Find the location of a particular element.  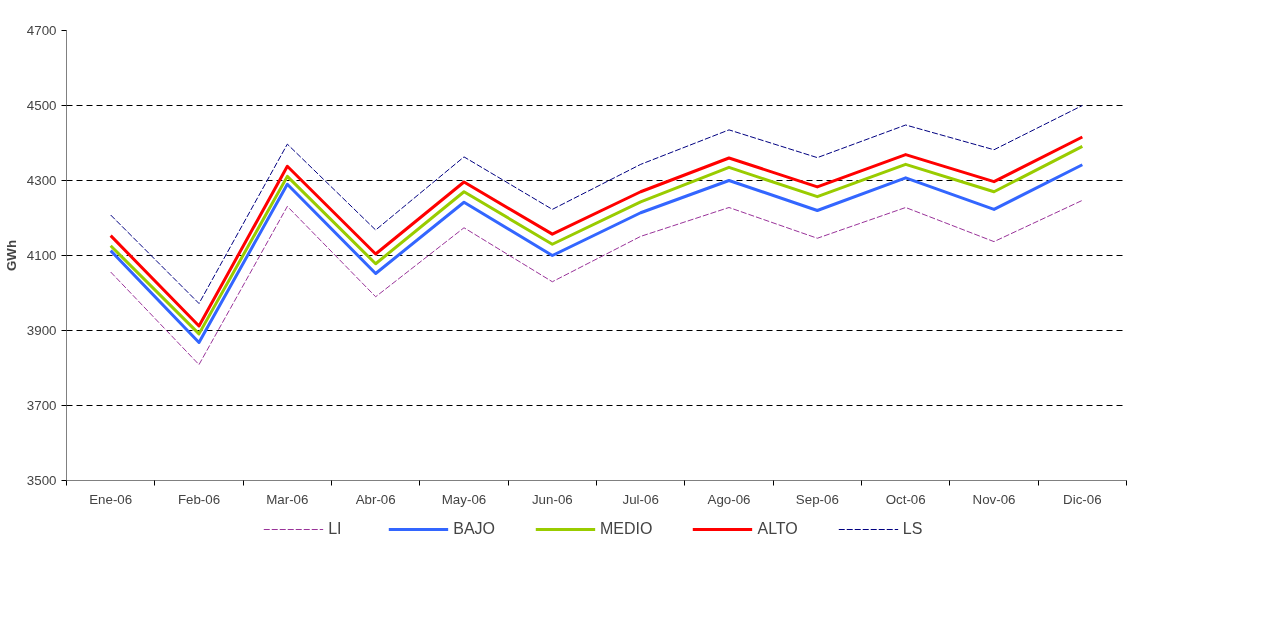

x-tick-label: Sep-06 is located at coordinates (817, 499).